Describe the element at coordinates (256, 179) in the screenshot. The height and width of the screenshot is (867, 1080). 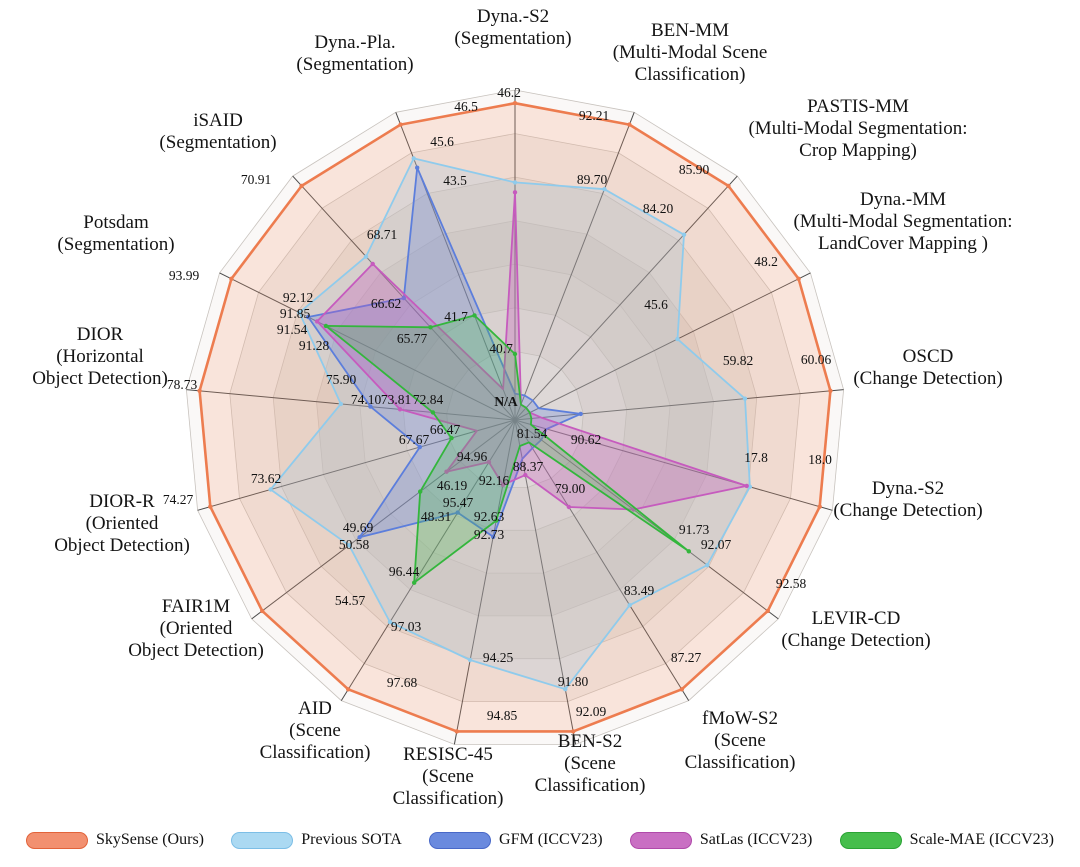
I see `value-label: 70.91` at that location.